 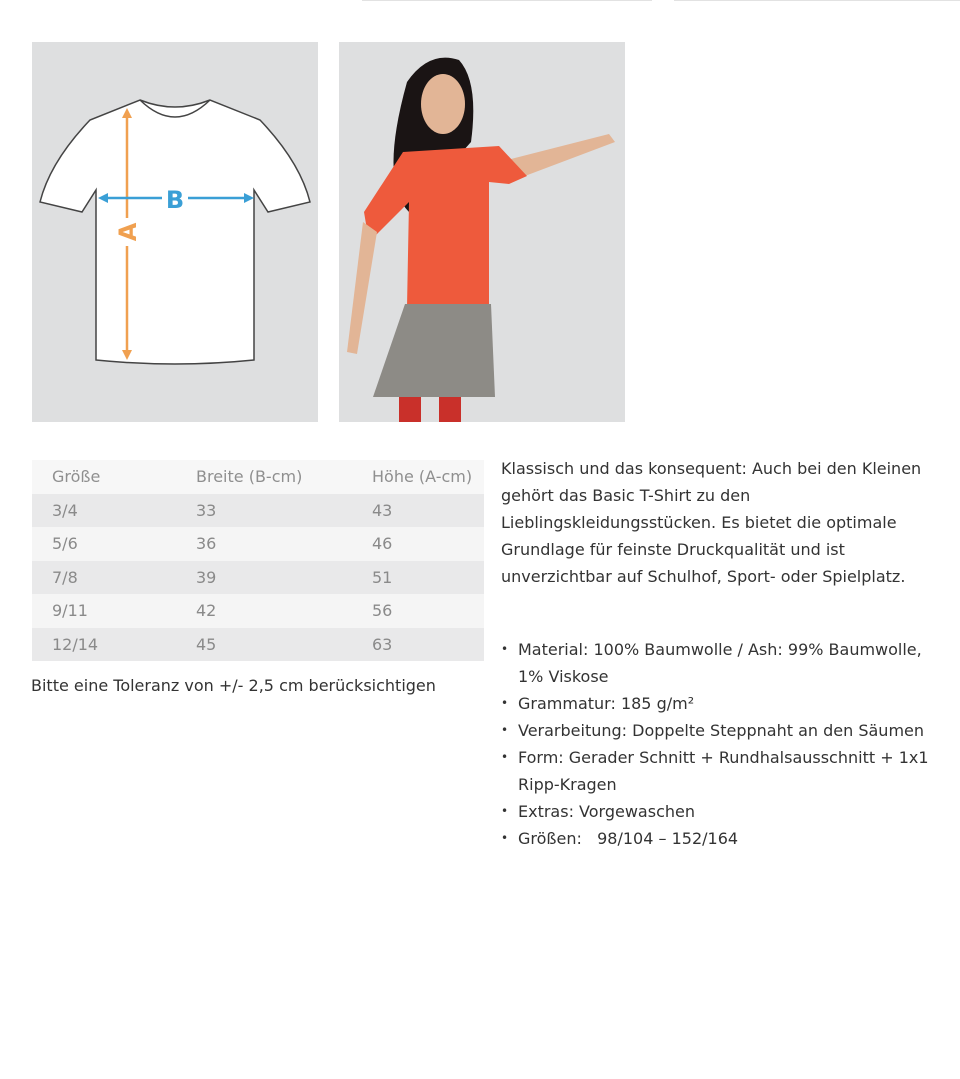 What do you see at coordinates (716, 811) in the screenshot?
I see `list-item: Extras: Vorgewaschen` at bounding box center [716, 811].